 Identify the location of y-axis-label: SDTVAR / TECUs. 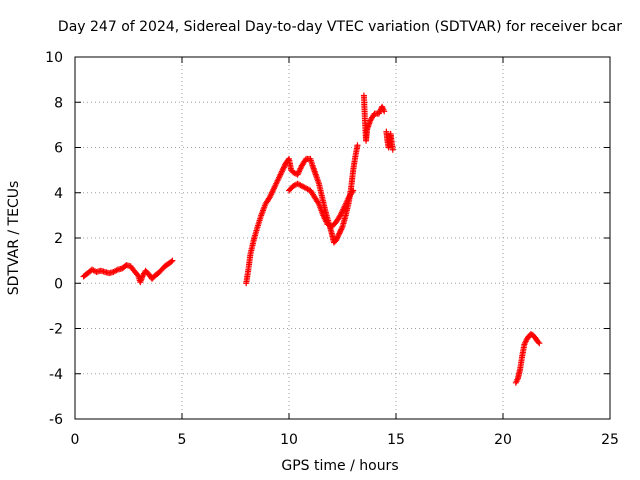
(14, 238).